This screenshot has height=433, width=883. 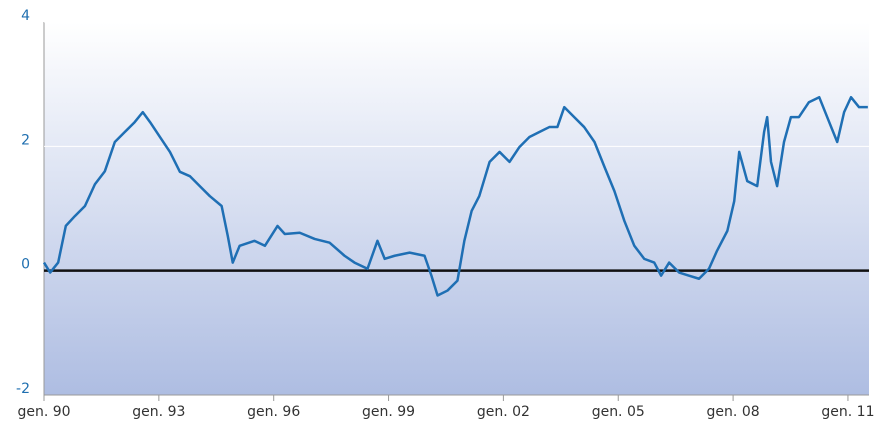 I want to click on y-tick-label: 0, so click(x=25, y=265).